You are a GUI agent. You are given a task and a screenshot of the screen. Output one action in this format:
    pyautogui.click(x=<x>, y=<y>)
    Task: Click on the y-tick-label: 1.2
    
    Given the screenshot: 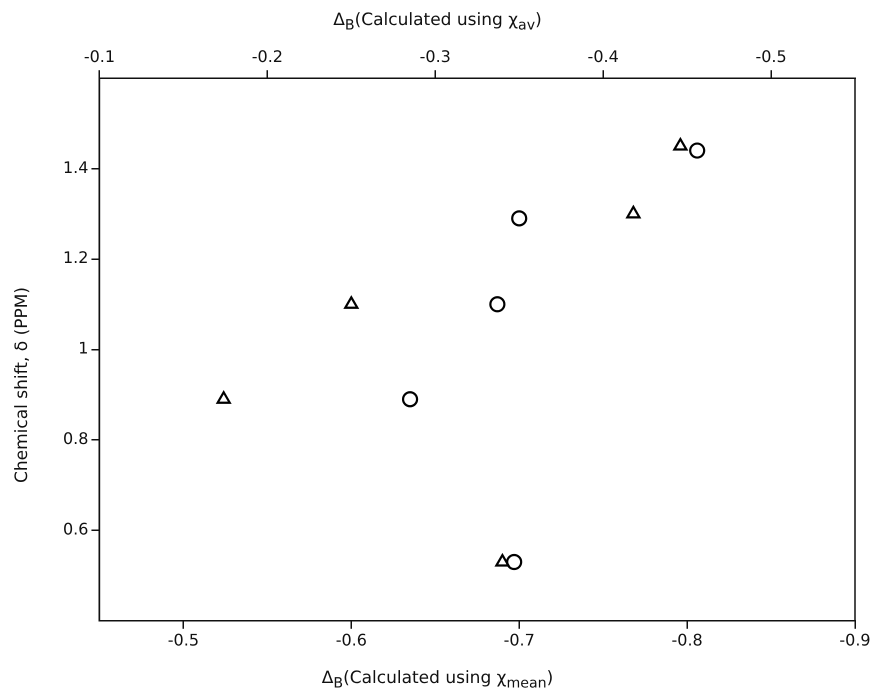 What is the action you would take?
    pyautogui.click(x=75, y=258)
    